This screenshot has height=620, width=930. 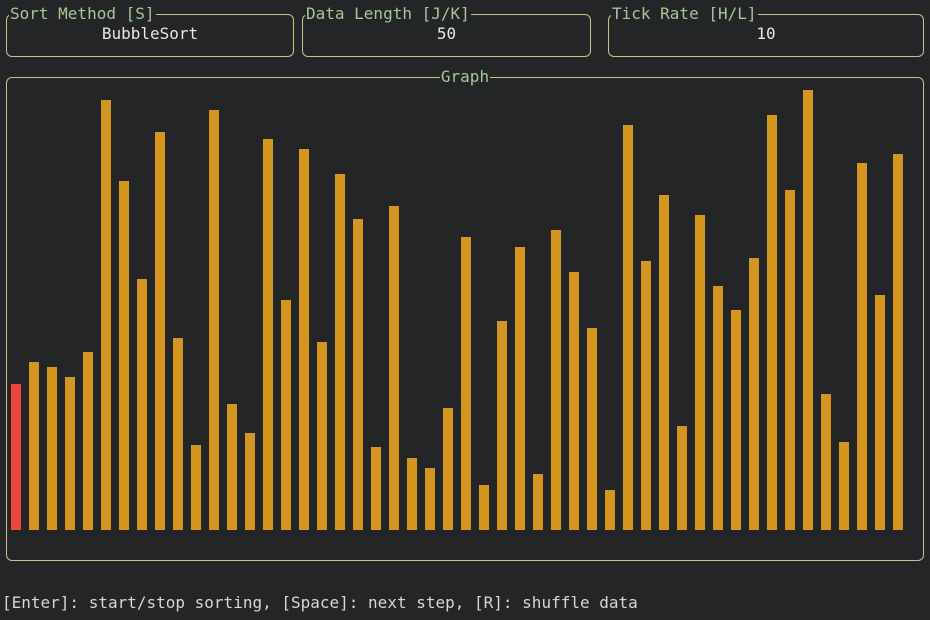 I want to click on data-length-panel: Data Length [J/K] 50, so click(x=446, y=30).